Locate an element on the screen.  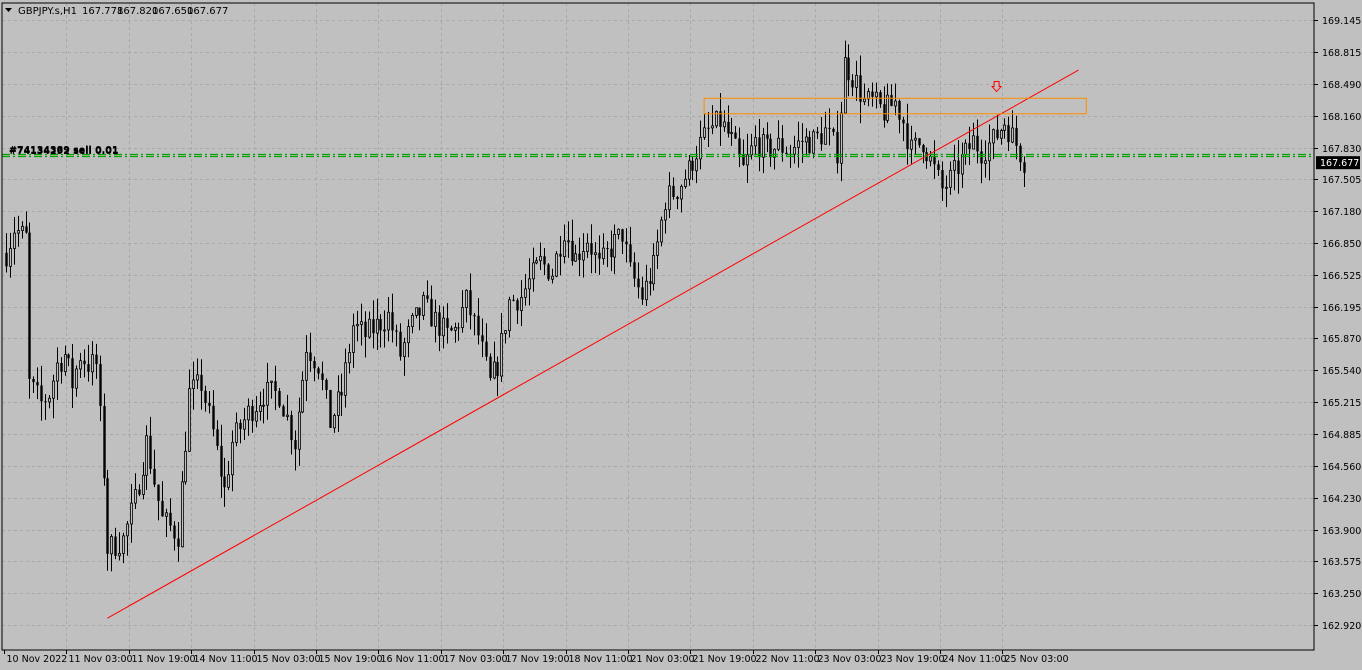
x-tick-label: 17 Nov 03:00 is located at coordinates (476, 659).